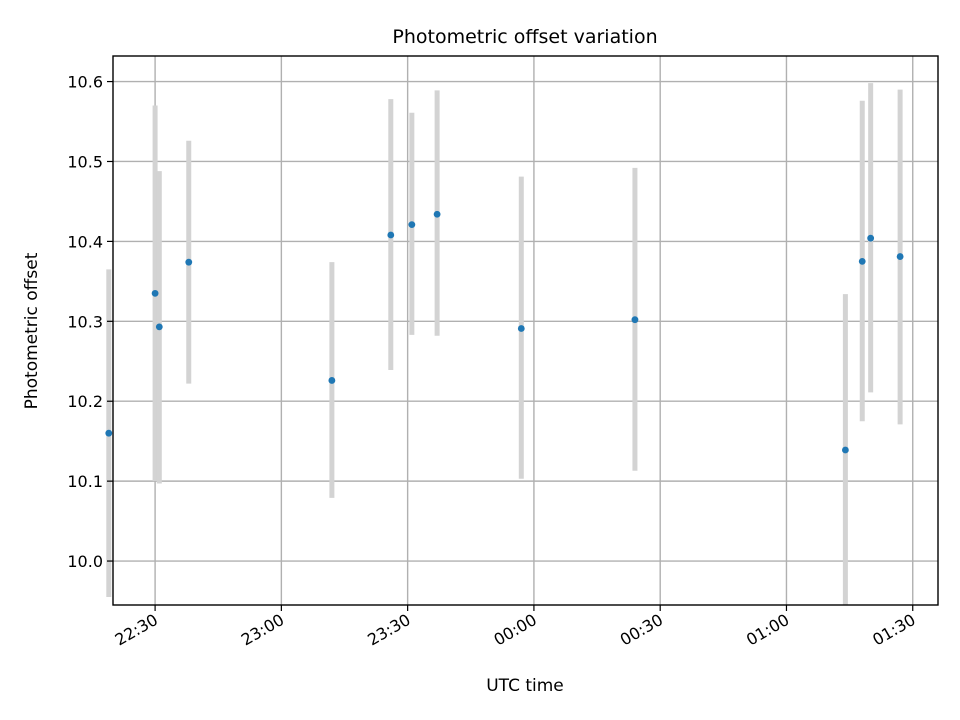  What do you see at coordinates (85, 481) in the screenshot?
I see `y-tick-label: 10.1` at bounding box center [85, 481].